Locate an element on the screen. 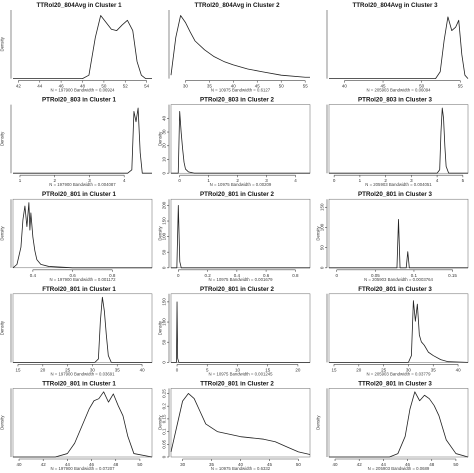 The width and height of the screenshot is (474, 473). panel-title: TTRol20_801 in Cluster 3 is located at coordinates (395, 383).